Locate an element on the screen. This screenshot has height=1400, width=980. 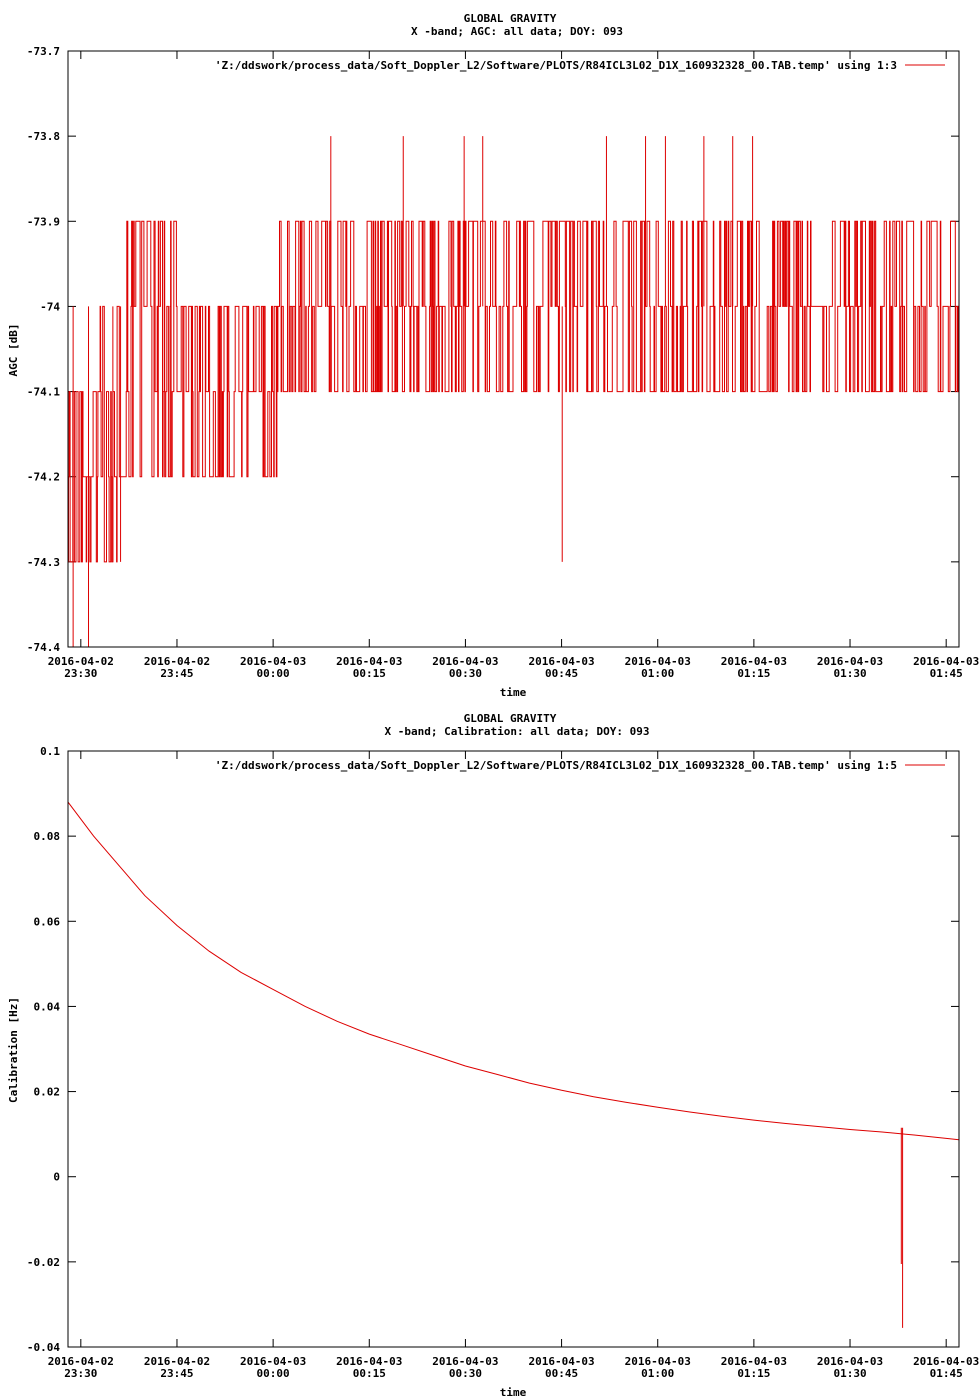
y-tick-label: -73.7 is located at coordinates (43, 51).